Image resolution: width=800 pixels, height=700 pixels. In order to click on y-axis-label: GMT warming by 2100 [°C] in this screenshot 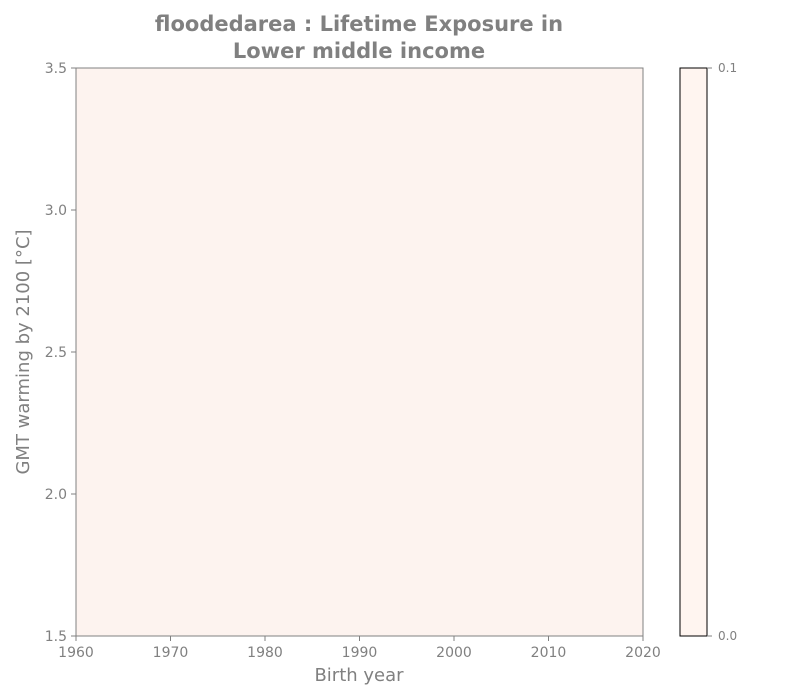, I will do `click(23, 351)`.